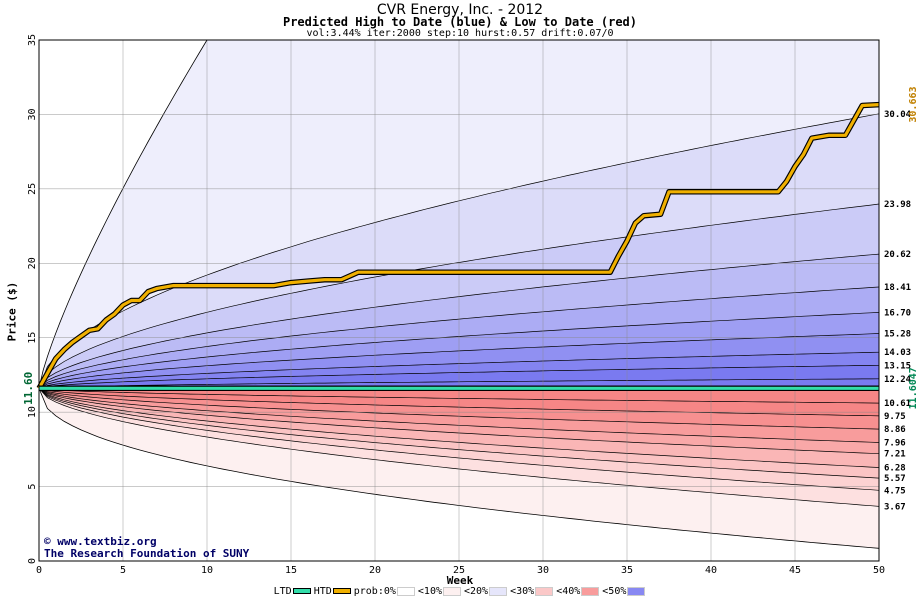 This screenshot has width=920, height=600. What do you see at coordinates (322, 591) in the screenshot?
I see `legend-label: HTD` at bounding box center [322, 591].